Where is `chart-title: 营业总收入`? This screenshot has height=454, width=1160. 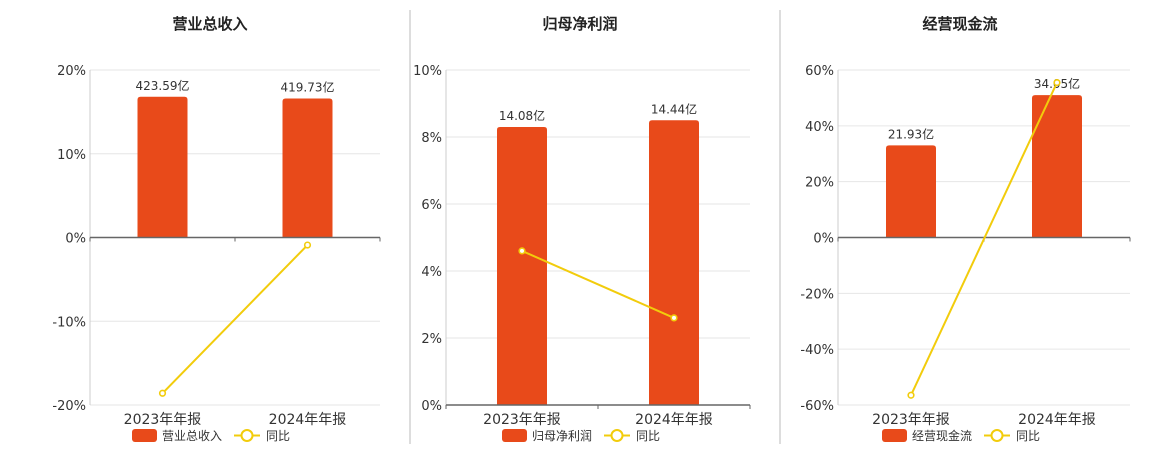
chart-title: 营业总收入 is located at coordinates (209, 24).